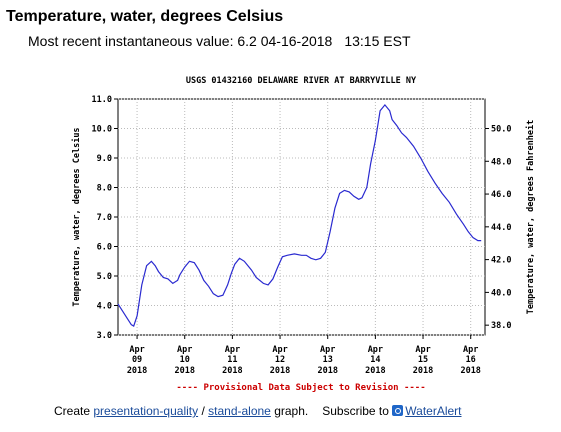  Describe the element at coordinates (377, 41) in the screenshot. I see `recent-time: 13:15 EST` at that location.